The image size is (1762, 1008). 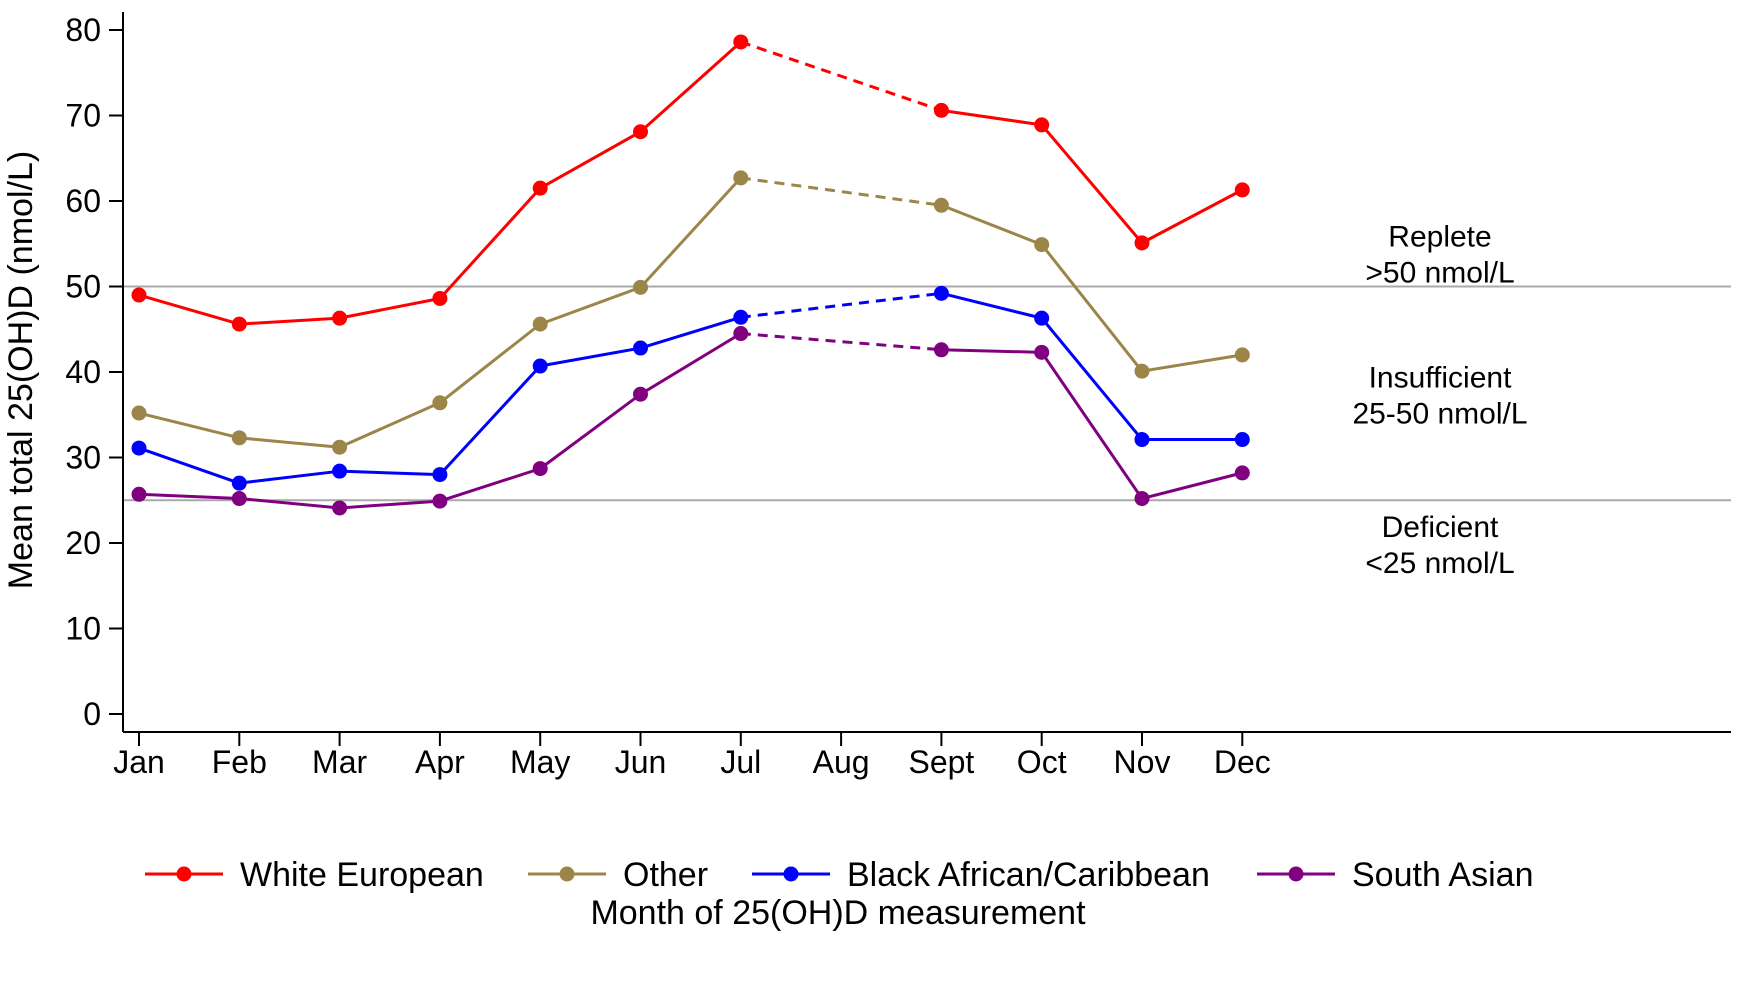 What do you see at coordinates (83, 629) in the screenshot?
I see `y-tick-label: 10` at bounding box center [83, 629].